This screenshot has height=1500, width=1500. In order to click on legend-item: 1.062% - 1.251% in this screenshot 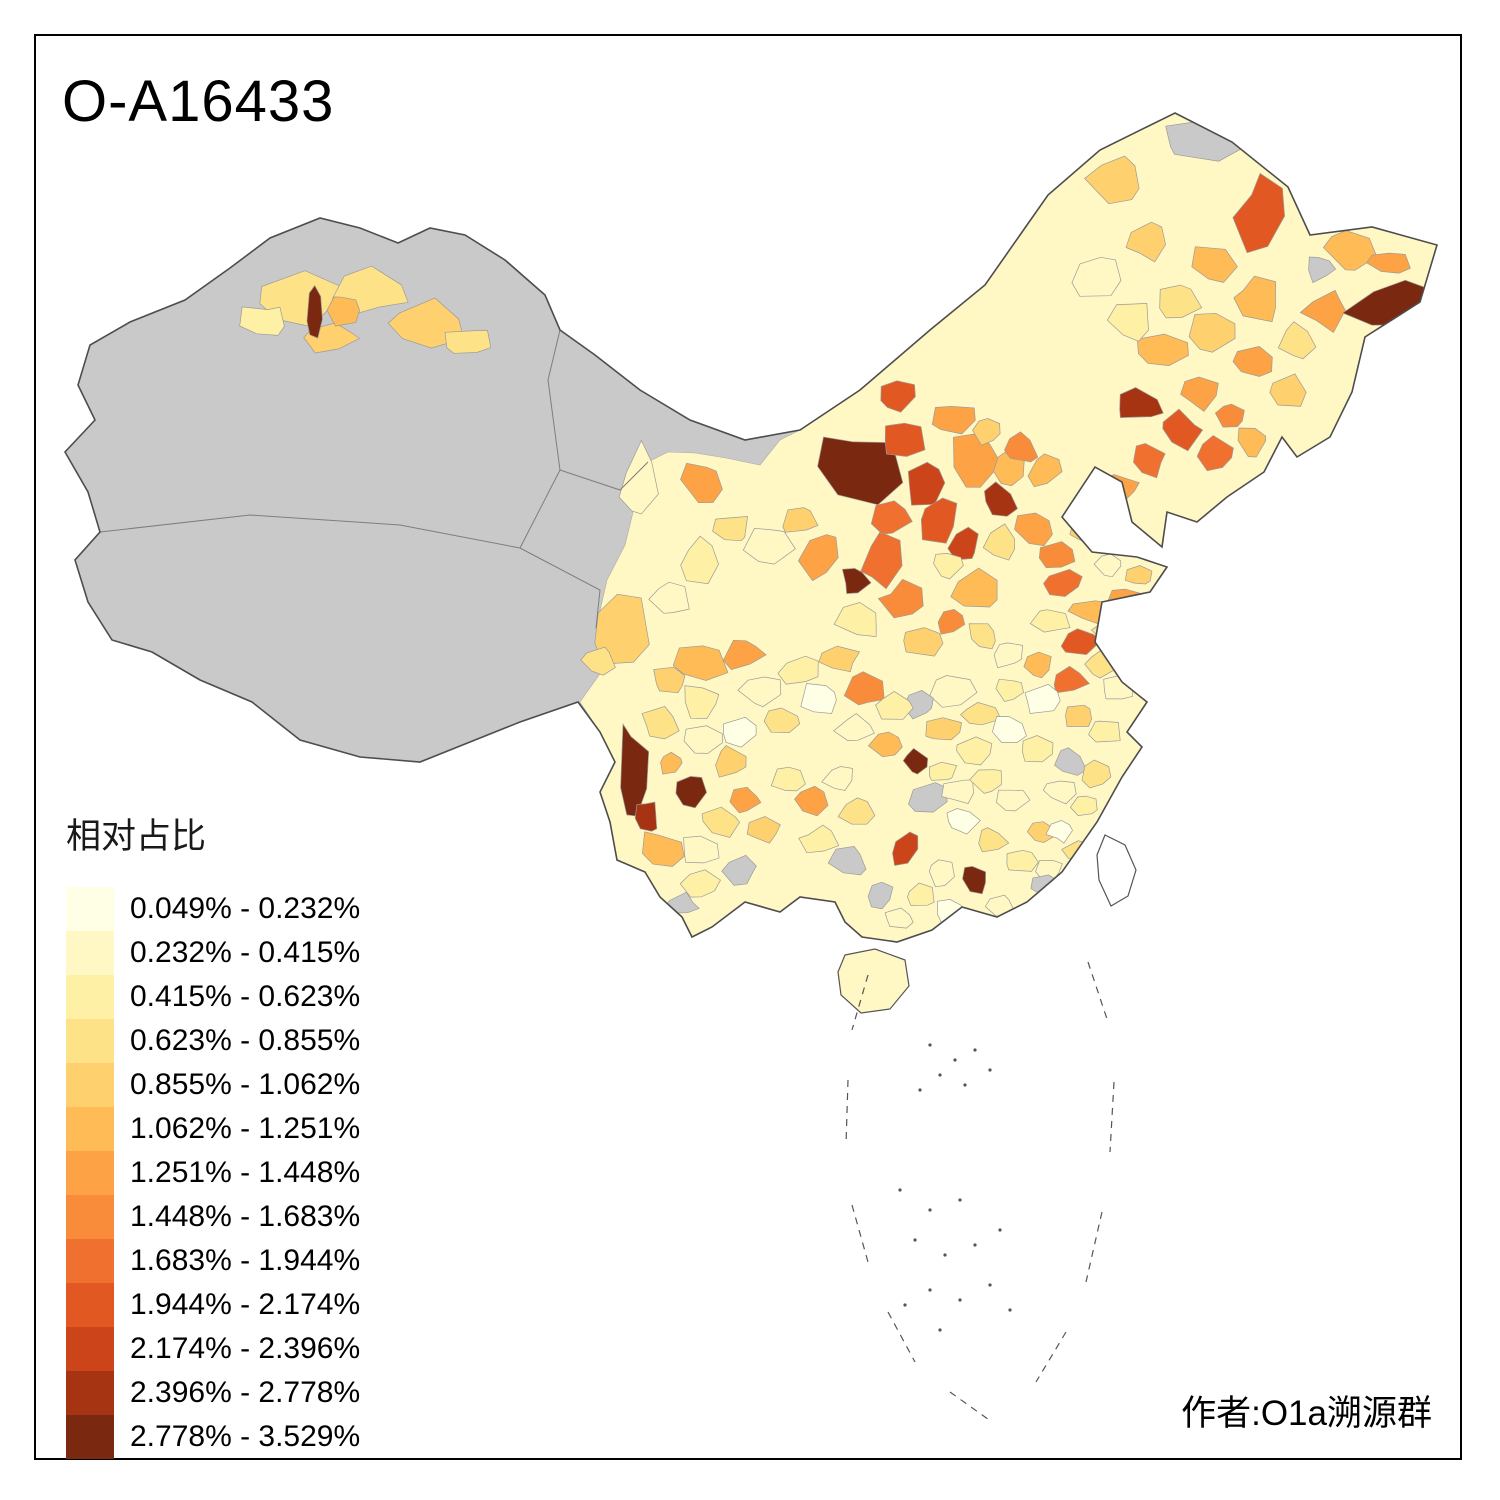, I will do `click(213, 1129)`.